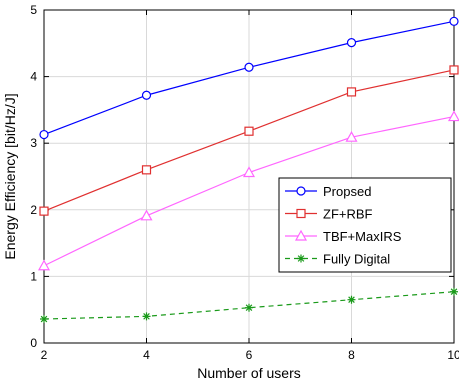 The width and height of the screenshot is (459, 385). I want to click on y-axis-label: Energy Efficiency [bit/Hz/J], so click(10, 176).